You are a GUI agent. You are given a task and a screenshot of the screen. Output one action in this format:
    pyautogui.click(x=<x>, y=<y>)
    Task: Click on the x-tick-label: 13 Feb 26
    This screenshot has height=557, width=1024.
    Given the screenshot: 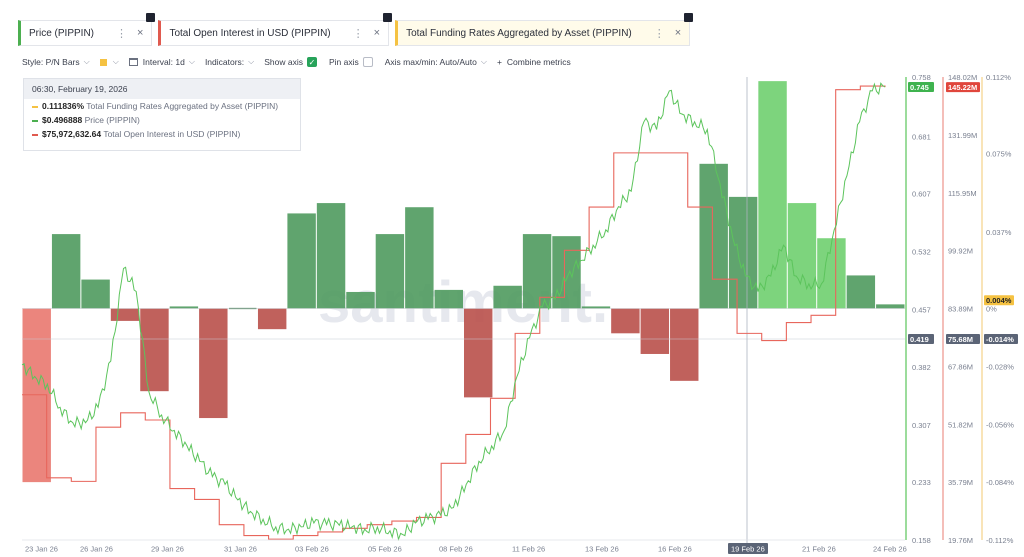 What is the action you would take?
    pyautogui.click(x=602, y=549)
    